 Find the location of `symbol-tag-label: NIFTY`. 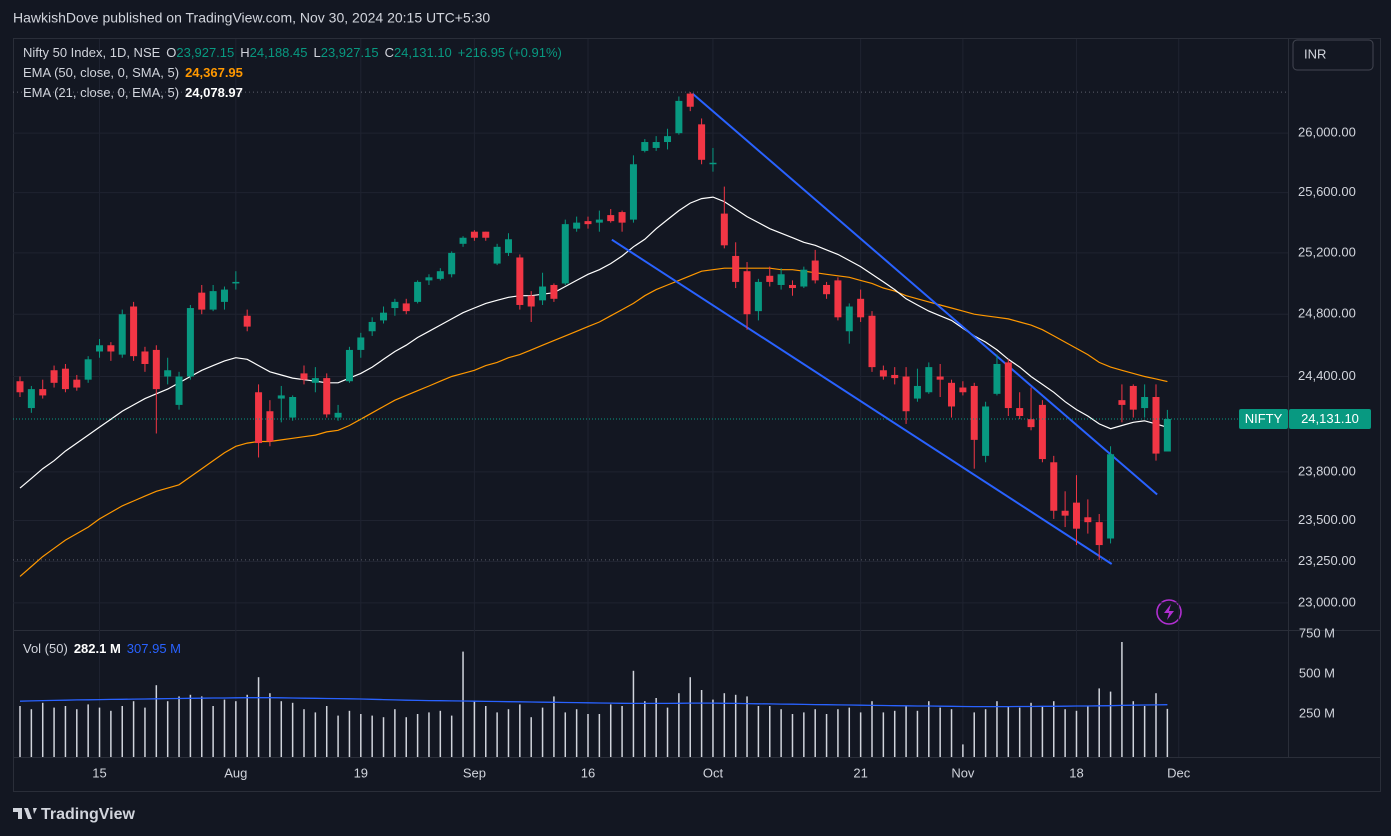

symbol-tag-label: NIFTY is located at coordinates (1264, 418).